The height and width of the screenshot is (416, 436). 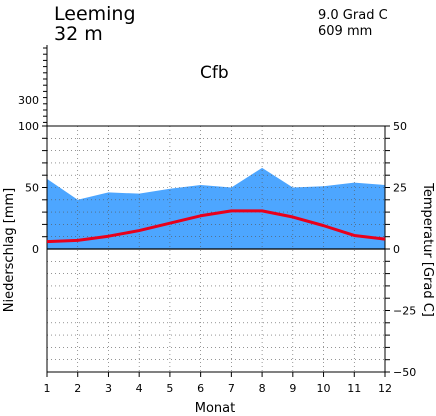 I want to click on temperature-series, so click(x=216, y=226).